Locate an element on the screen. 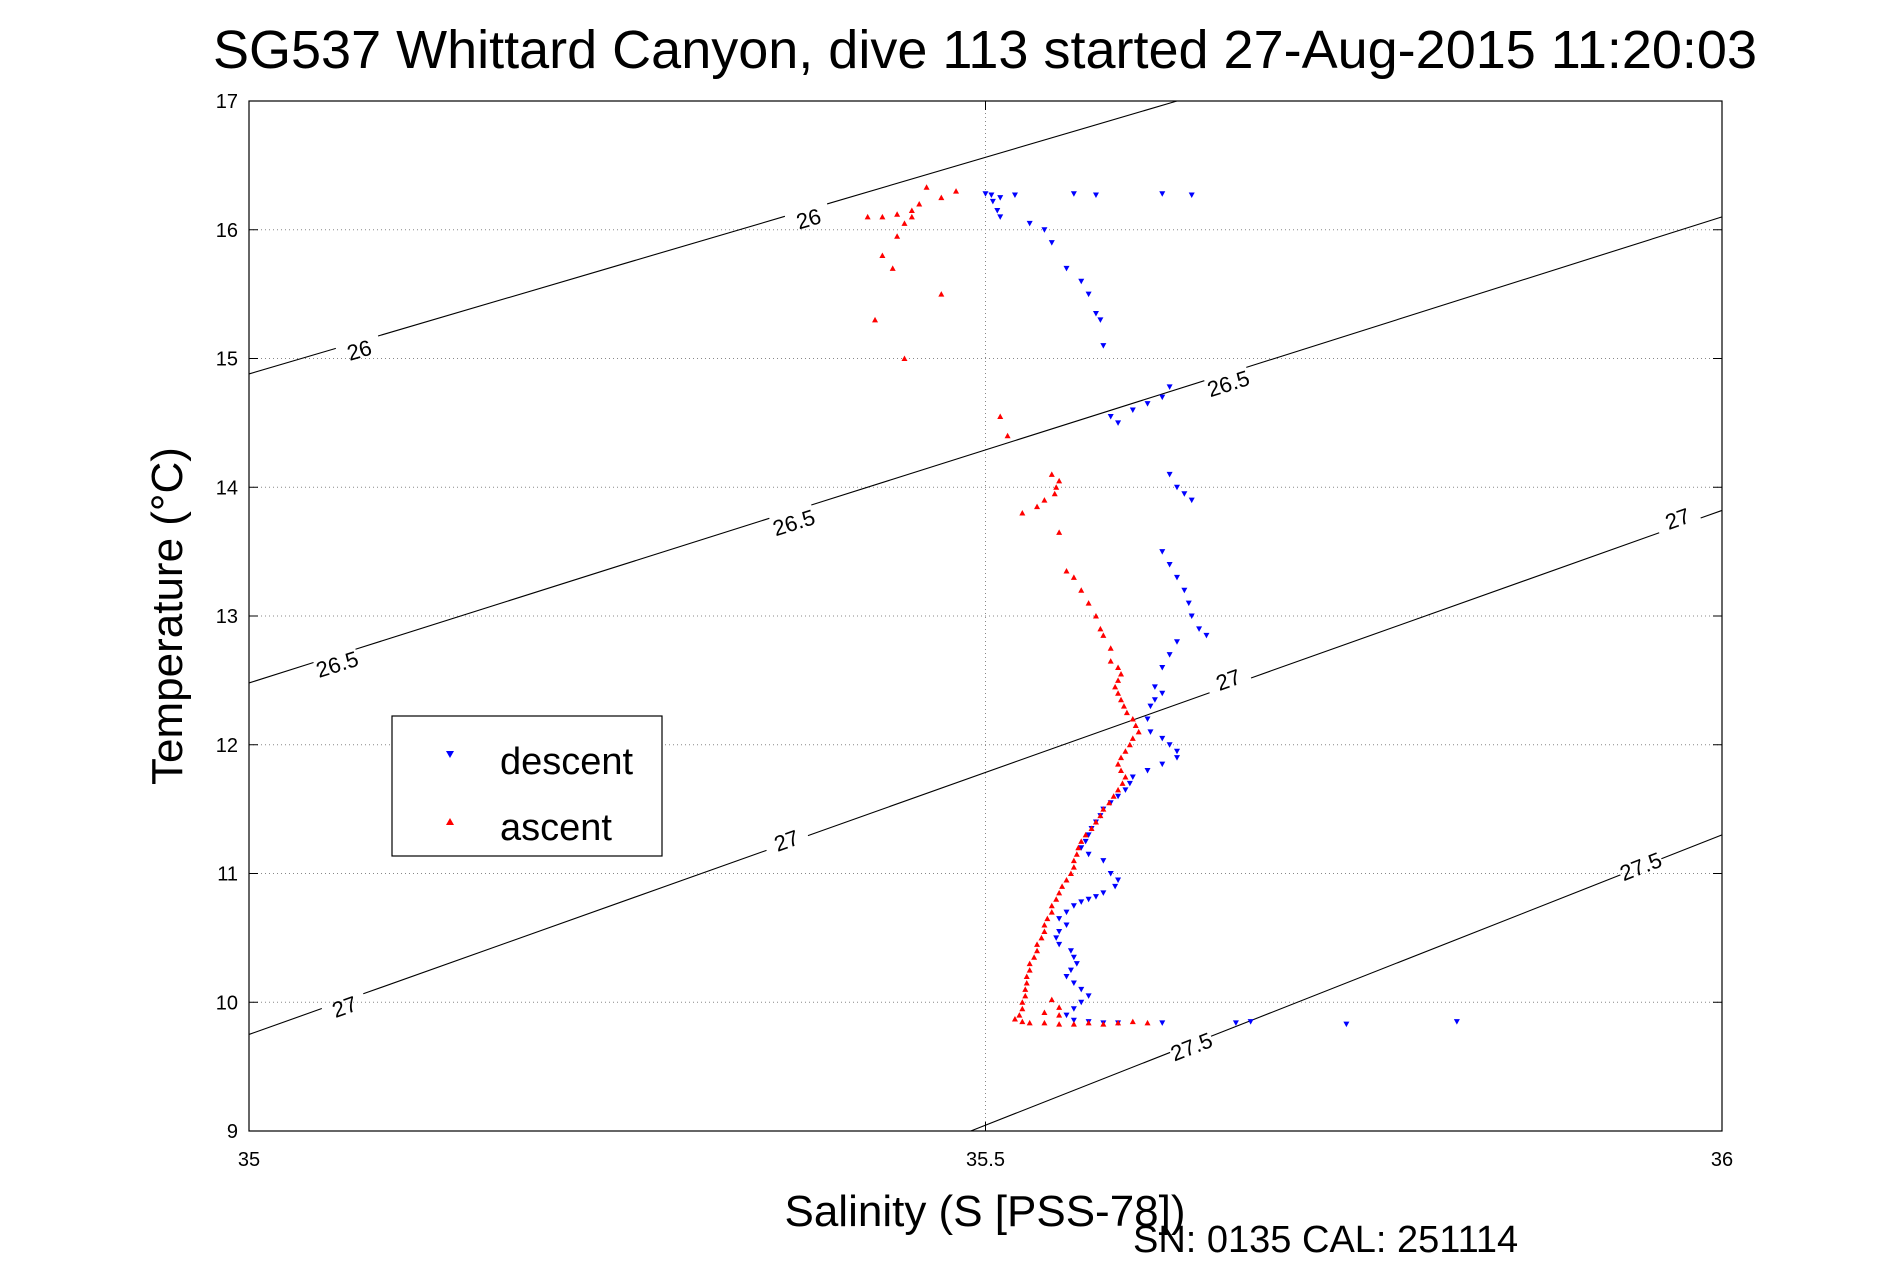  y-tick-label: 10 is located at coordinates (227, 1003).